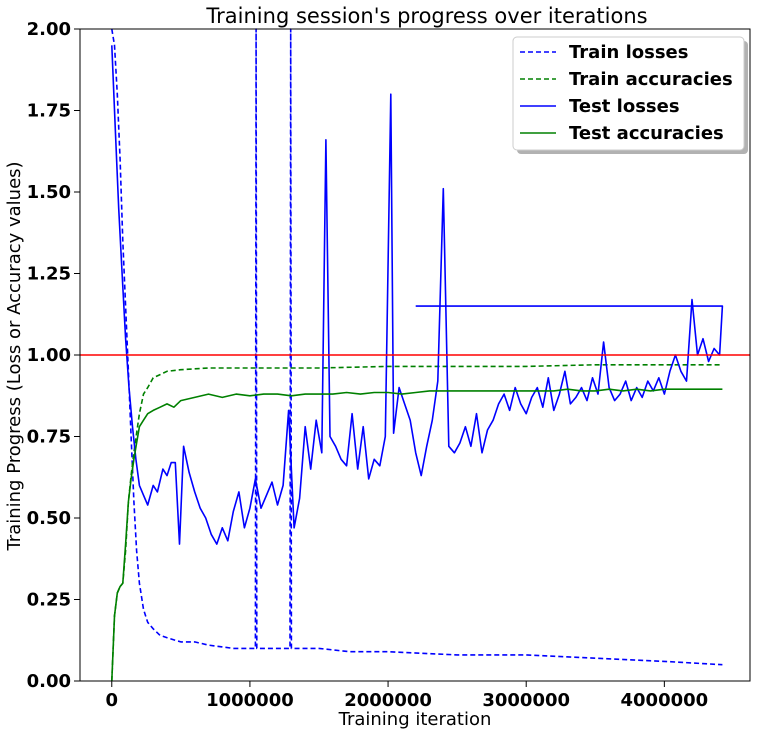 This screenshot has height=735, width=760. I want to click on x-axis-label: Training iteration, so click(415, 719).